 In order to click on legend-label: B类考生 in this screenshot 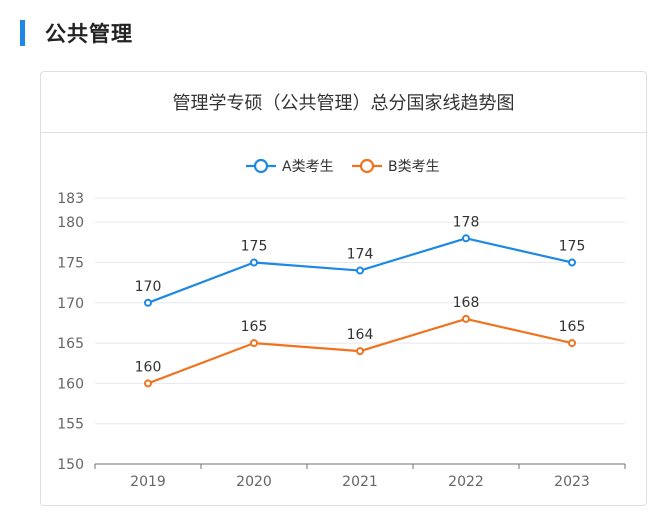, I will do `click(414, 167)`.